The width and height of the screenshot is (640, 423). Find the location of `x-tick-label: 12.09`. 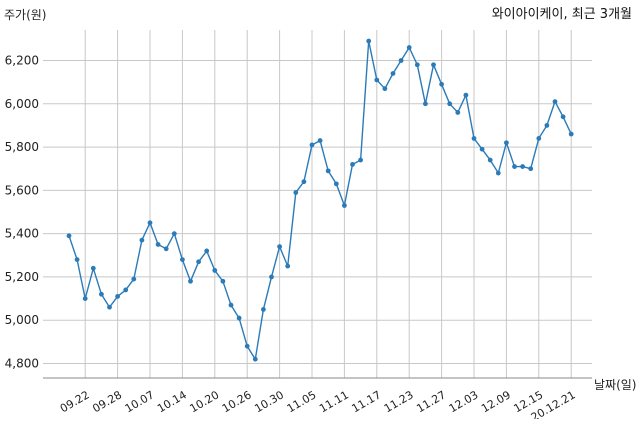

x-tick-label: 12.09 is located at coordinates (496, 401).